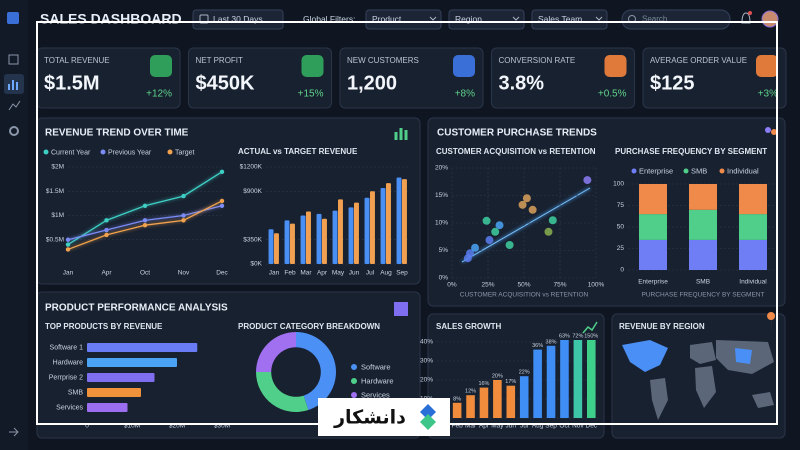  I want to click on kpi-label: AVERAGE ORDER VALUE, so click(698, 60).